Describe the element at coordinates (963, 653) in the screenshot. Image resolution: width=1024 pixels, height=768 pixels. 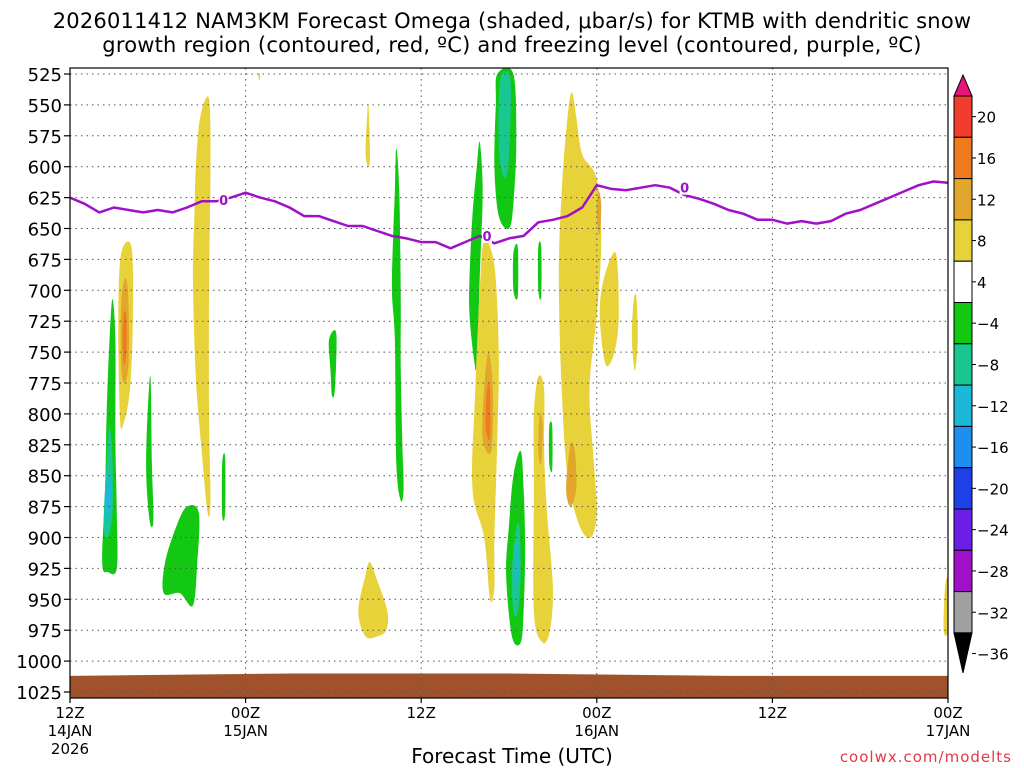
I see `colorbar-arrow-bottom` at that location.